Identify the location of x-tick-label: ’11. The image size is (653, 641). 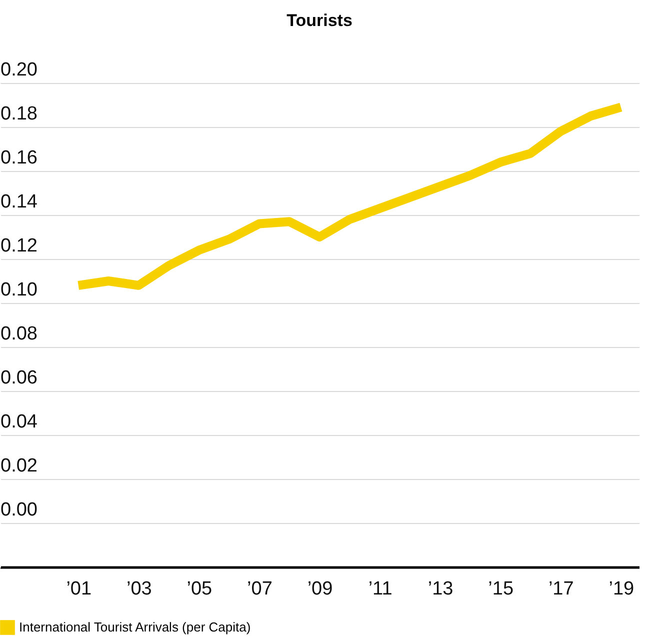
(380, 589).